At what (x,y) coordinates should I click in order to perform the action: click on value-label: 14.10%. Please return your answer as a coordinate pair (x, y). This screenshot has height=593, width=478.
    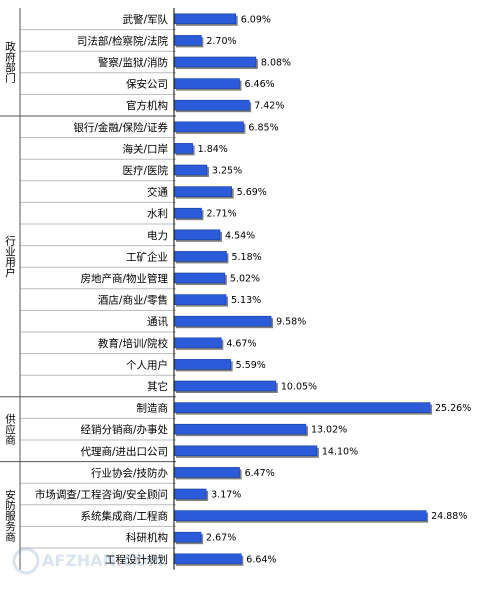
    Looking at the image, I should click on (340, 451).